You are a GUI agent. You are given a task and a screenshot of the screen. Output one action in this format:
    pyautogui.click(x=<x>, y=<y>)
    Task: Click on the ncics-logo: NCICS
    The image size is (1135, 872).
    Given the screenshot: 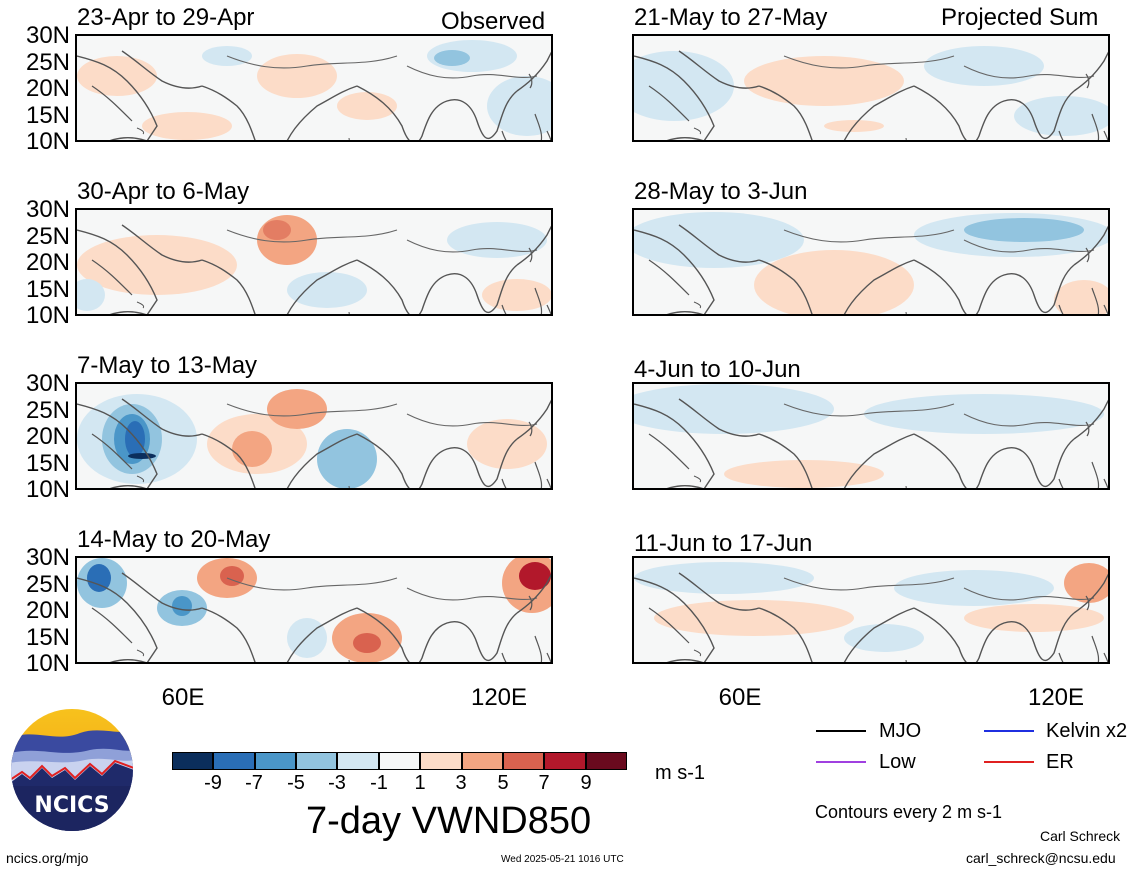 What is the action you would take?
    pyautogui.click(x=72, y=770)
    